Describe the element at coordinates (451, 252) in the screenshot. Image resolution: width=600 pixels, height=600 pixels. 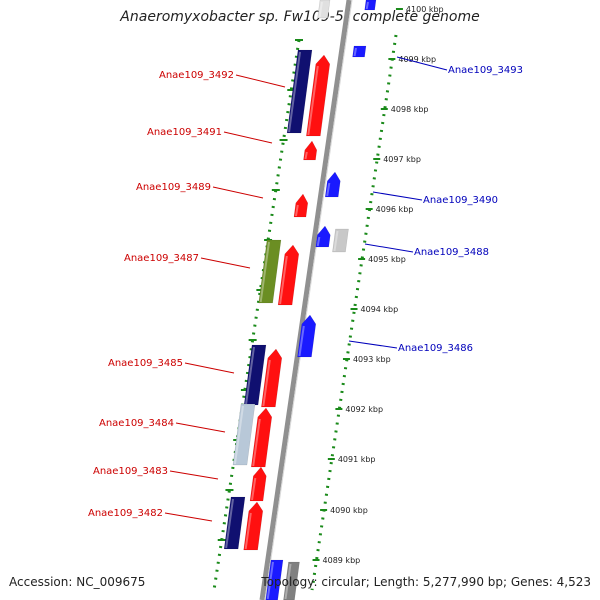
I see `gene-label-reverse: Anae109_3488` at that location.